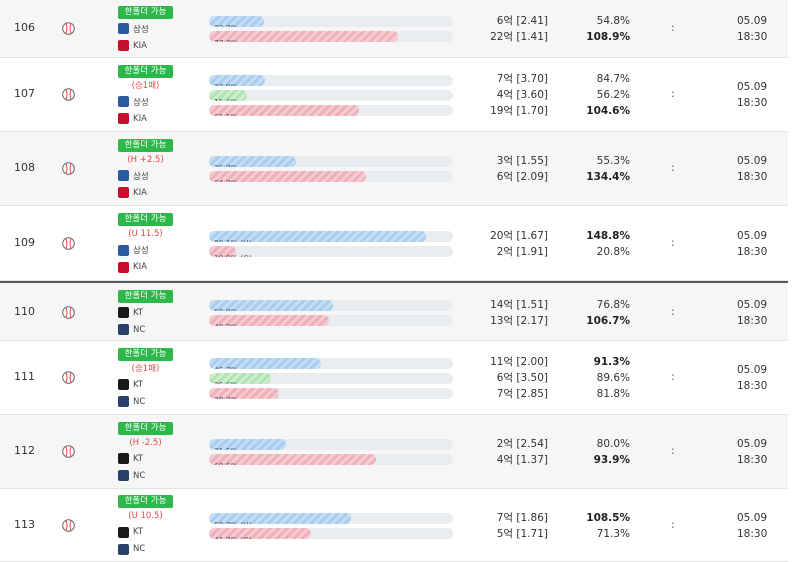 This screenshot has width=800, height=562. What do you see at coordinates (145, 428) in the screenshot?
I see `one-folder-badge: 한폴더 가능` at bounding box center [145, 428].